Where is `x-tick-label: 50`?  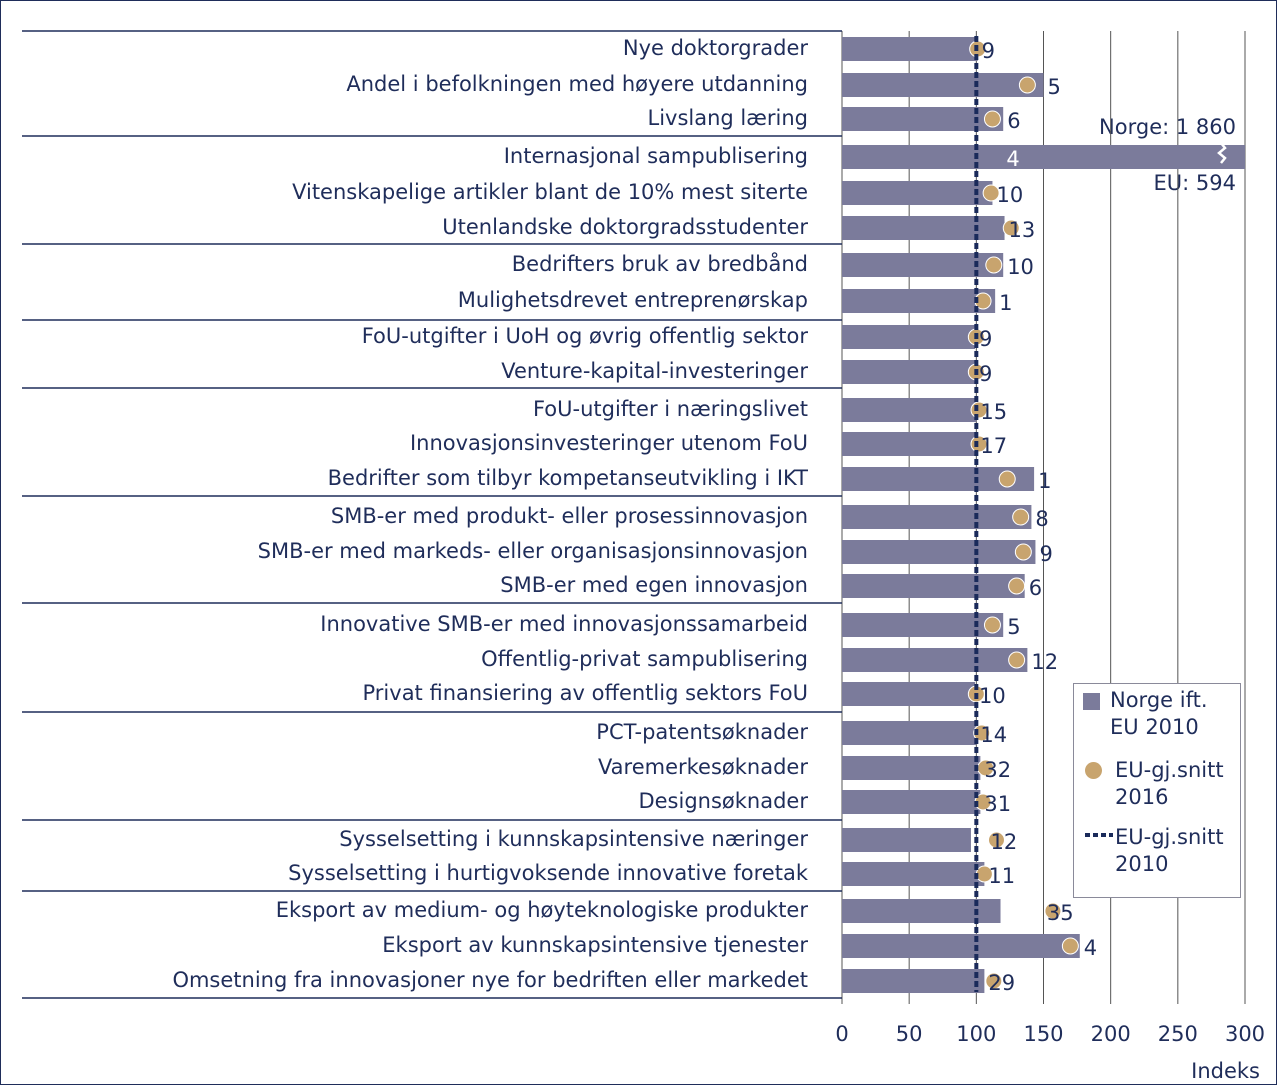
x-tick-label: 50 is located at coordinates (909, 1034).